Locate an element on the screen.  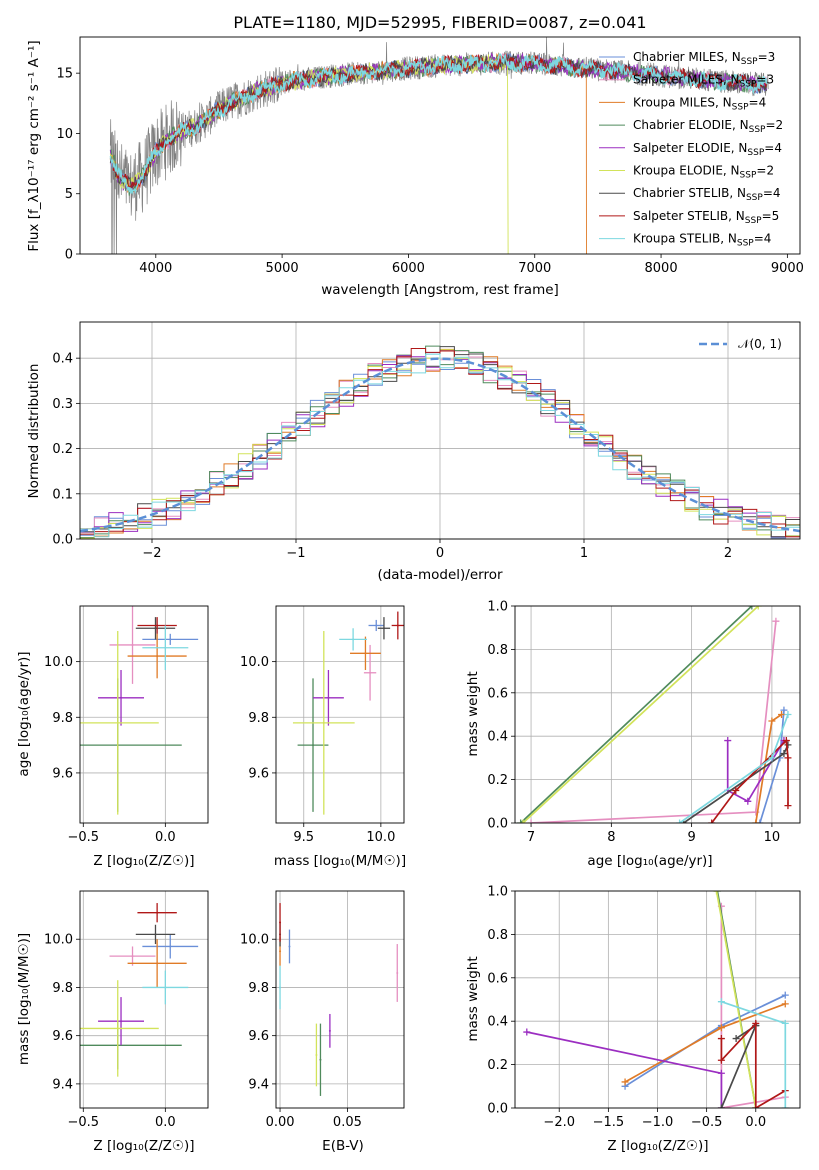
model-spectrum-line is located at coordinates (438, 123).